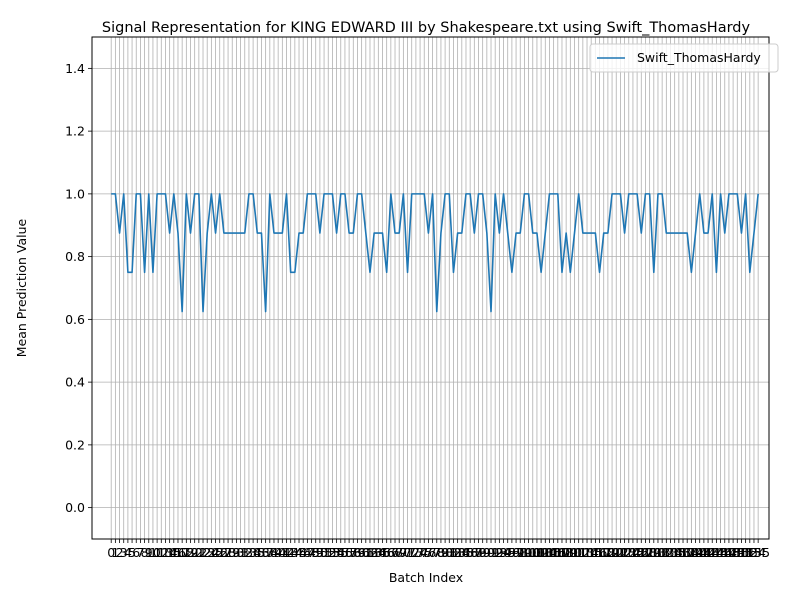 Image resolution: width=800 pixels, height=600 pixels. I want to click on x-tick-label: 145, so click(716, 552).